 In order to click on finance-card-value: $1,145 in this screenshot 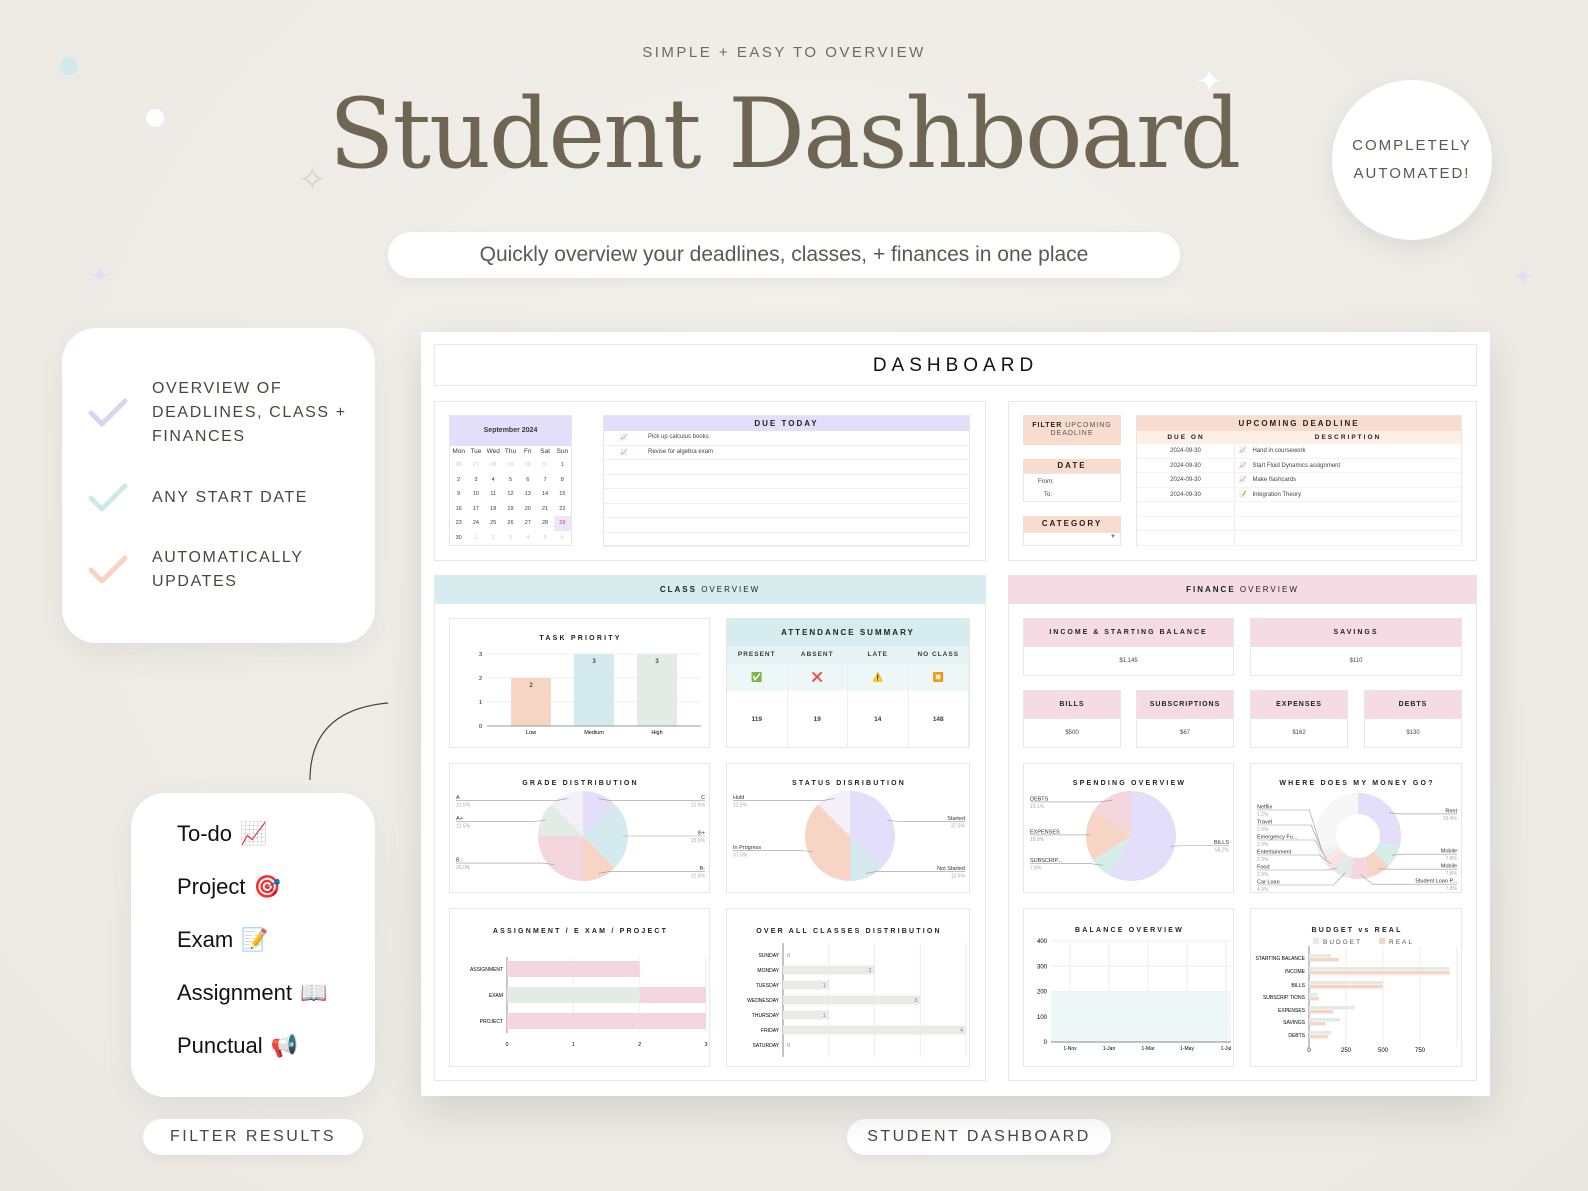, I will do `click(1128, 661)`.